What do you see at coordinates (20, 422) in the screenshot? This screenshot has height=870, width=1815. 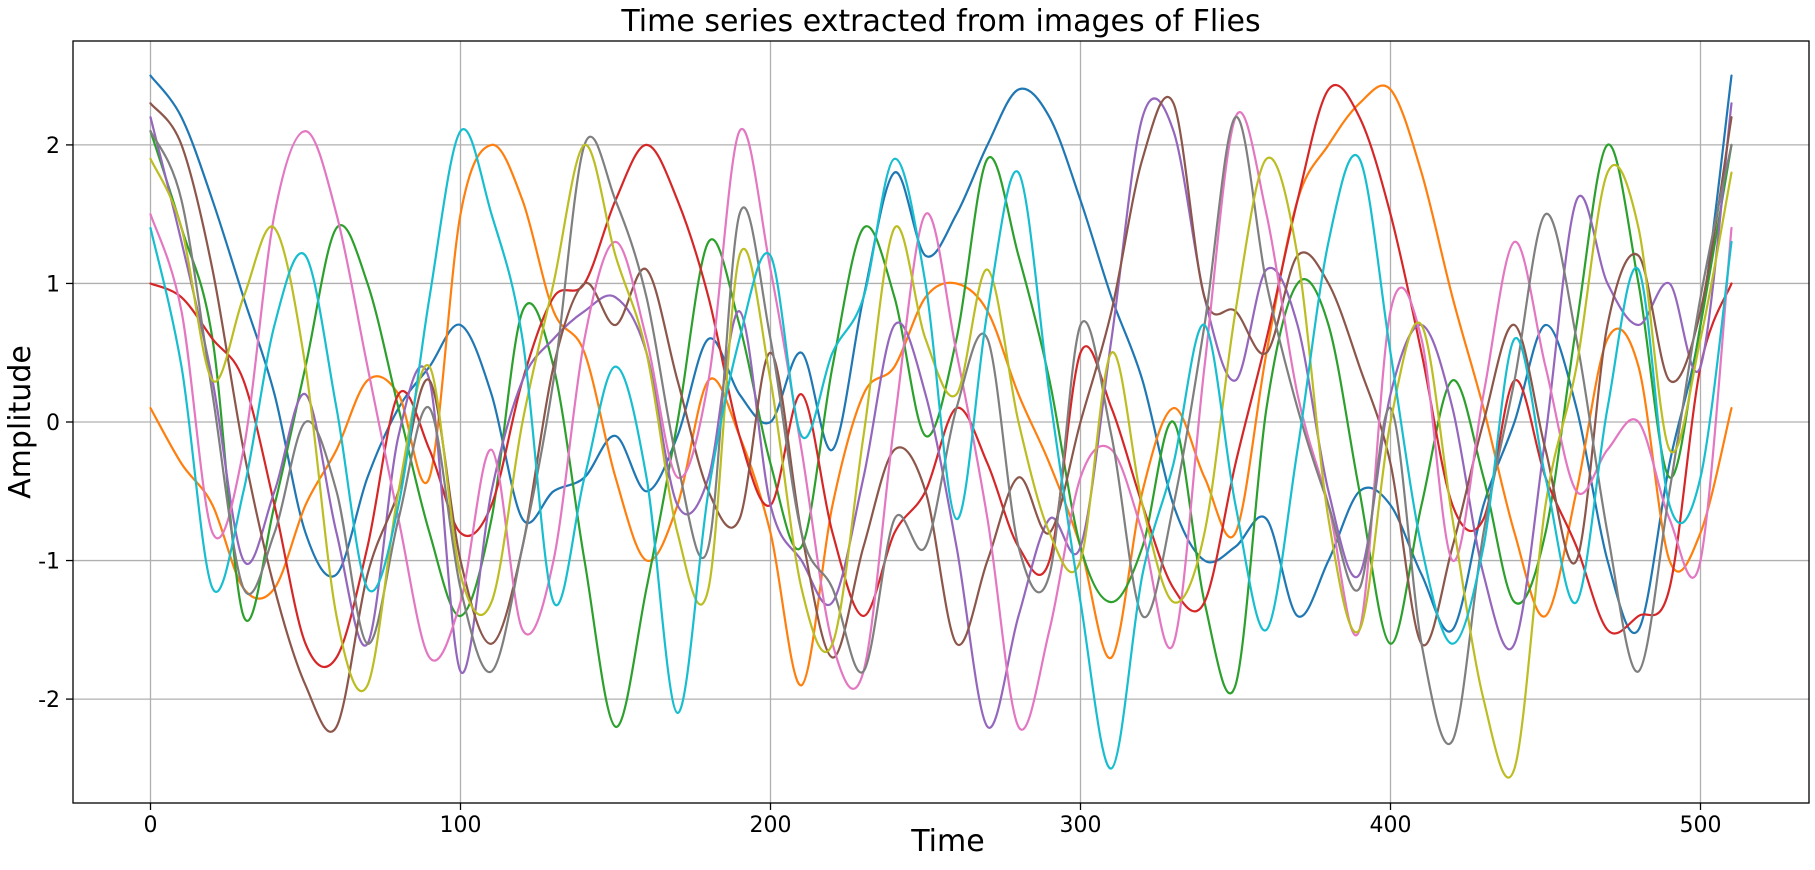 I see `y-axis-label: Amplitude` at bounding box center [20, 422].